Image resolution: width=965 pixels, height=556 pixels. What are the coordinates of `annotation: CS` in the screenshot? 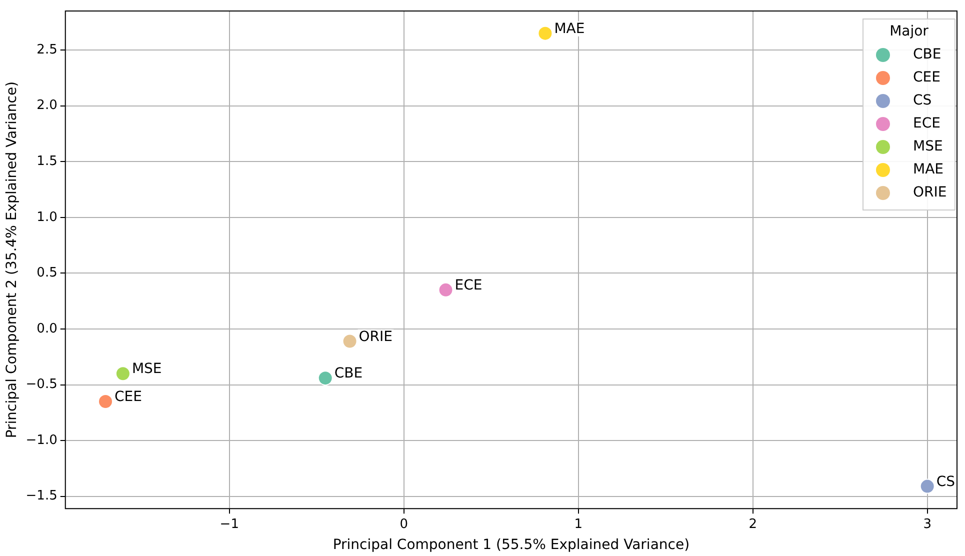 It's located at (946, 482).